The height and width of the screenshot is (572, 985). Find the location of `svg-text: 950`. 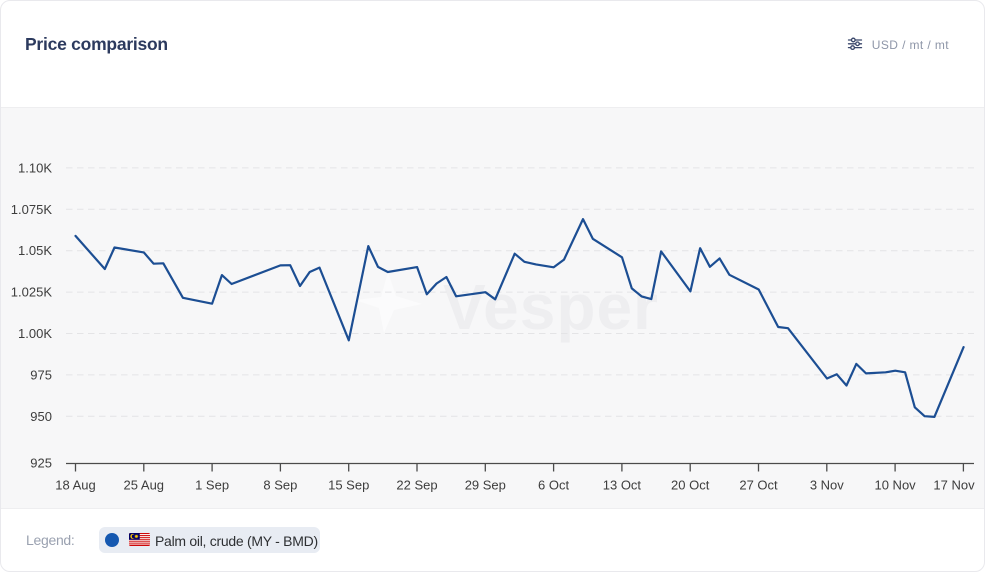

svg-text: 950 is located at coordinates (41, 416).